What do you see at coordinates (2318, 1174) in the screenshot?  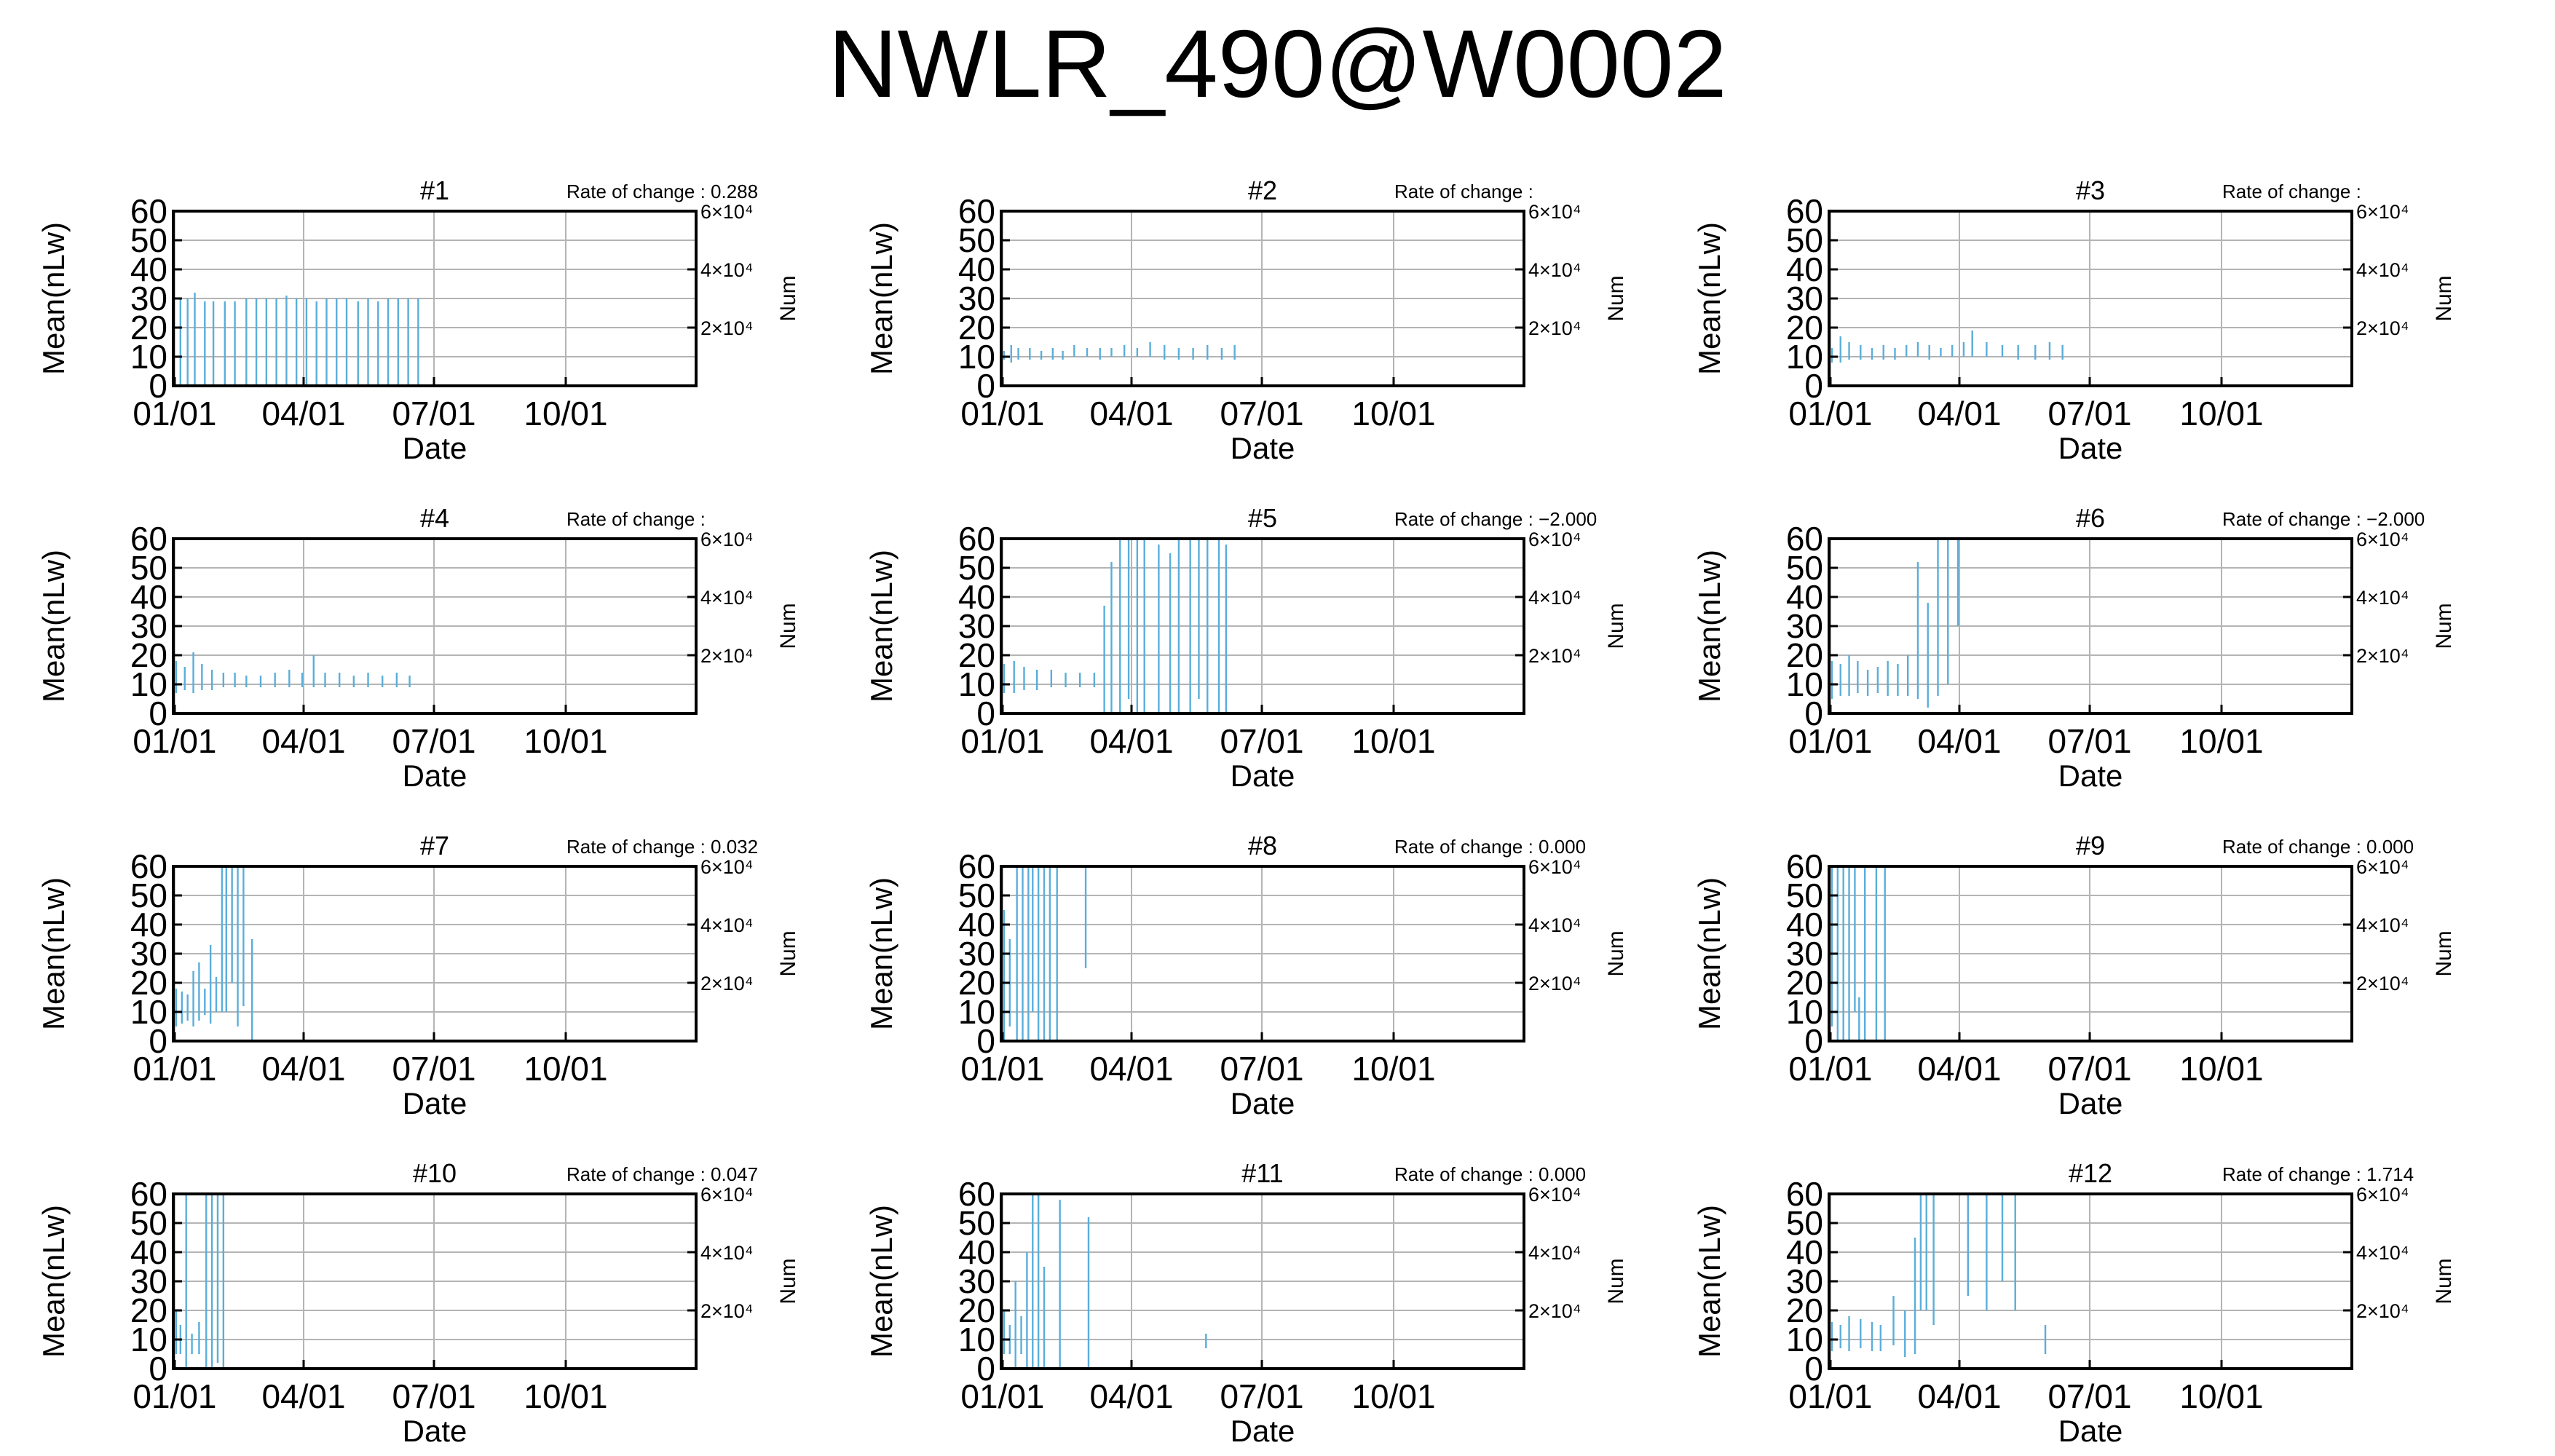 I see `rate-of-change-label: Rate of change : 1.714` at bounding box center [2318, 1174].